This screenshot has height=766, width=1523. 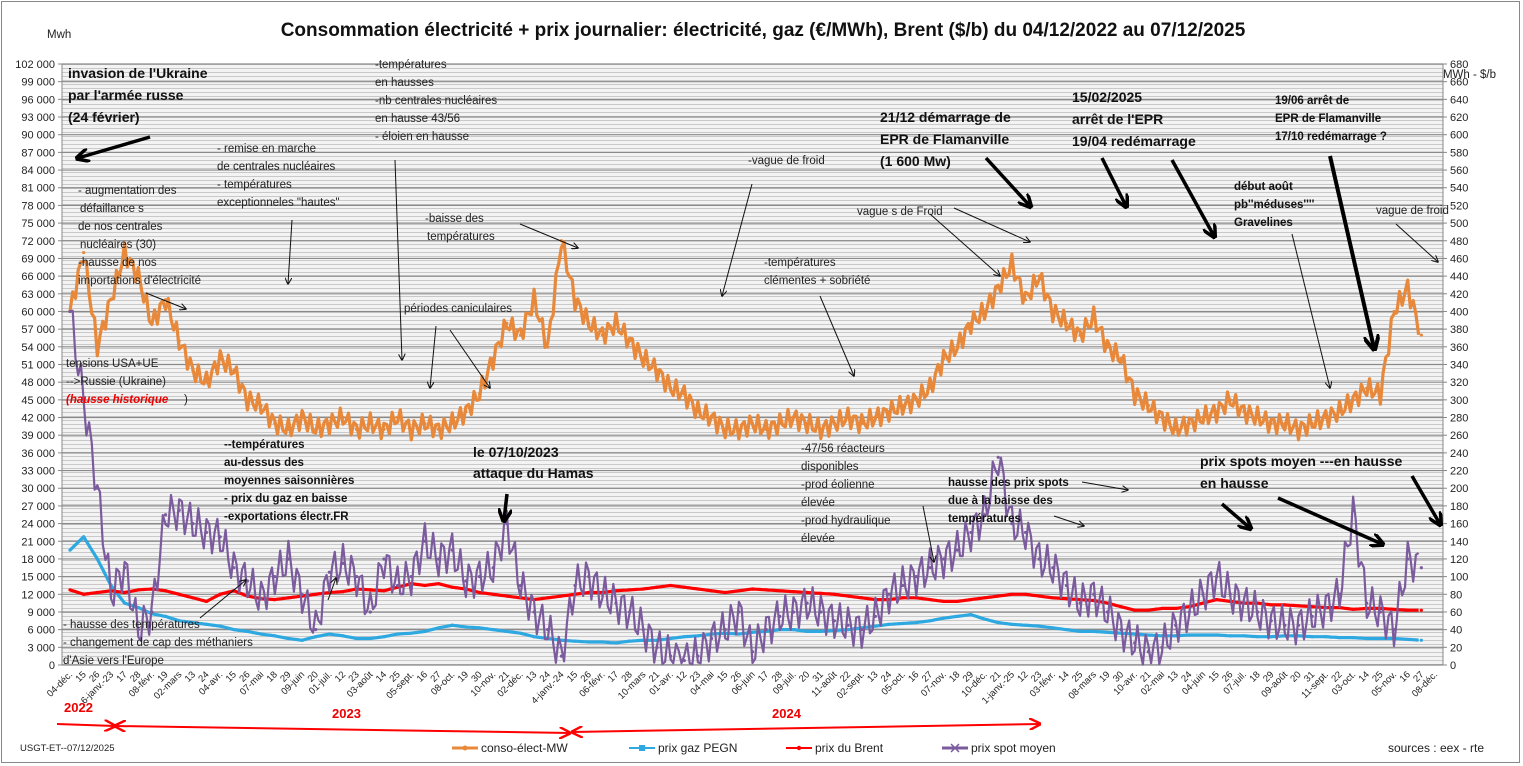 I want to click on y-tick-label-left: 42 000, so click(x=38, y=419).